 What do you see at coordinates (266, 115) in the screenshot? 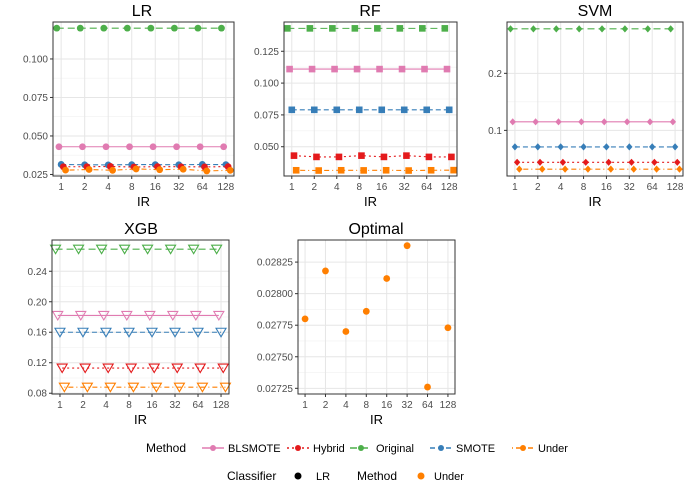
I see `y-tick-label: 0.075` at bounding box center [266, 115].